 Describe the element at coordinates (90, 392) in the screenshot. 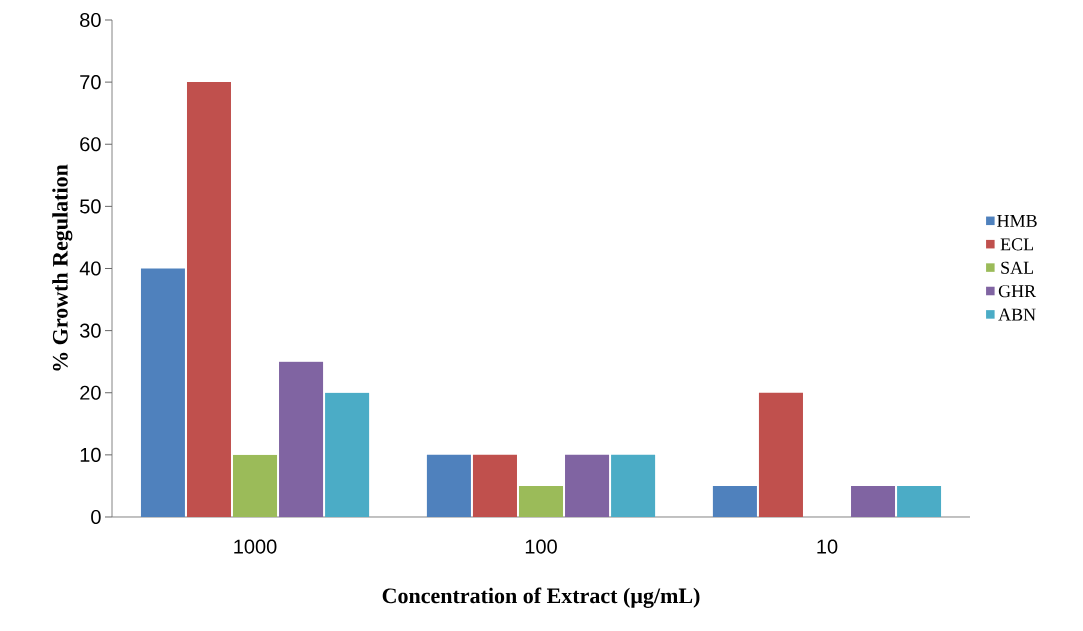

I see `y-tick-label: 20` at that location.